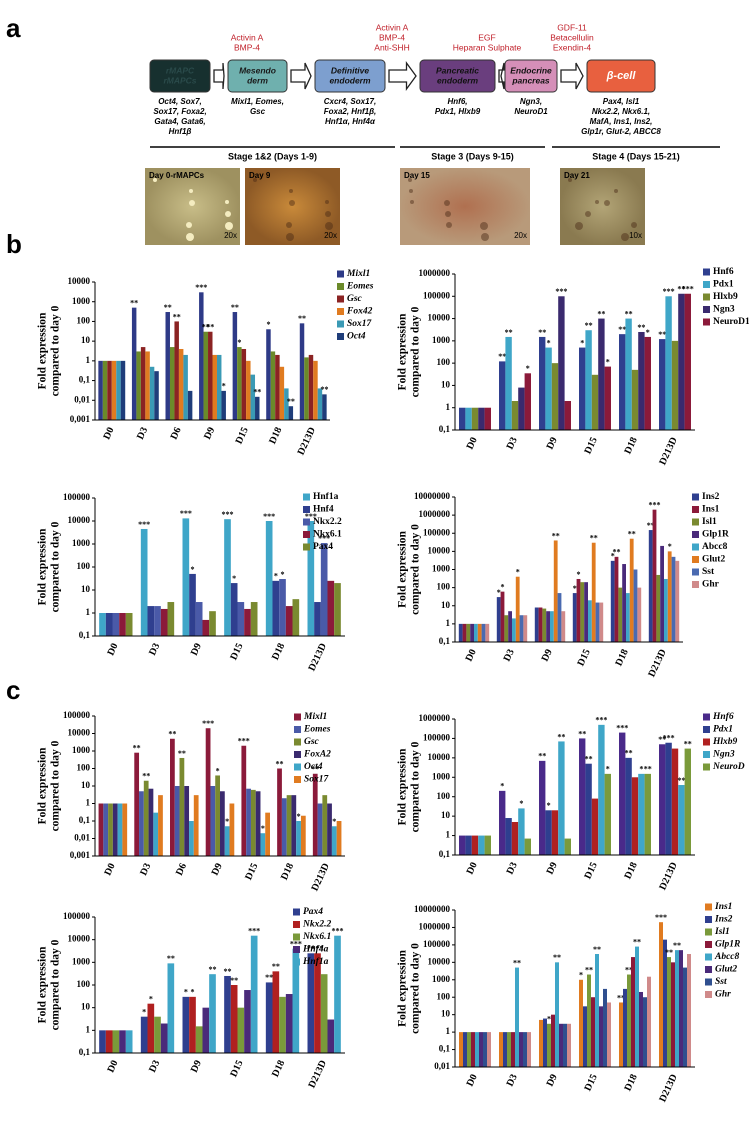  I want to click on legend-label: Sst, so click(708, 572).